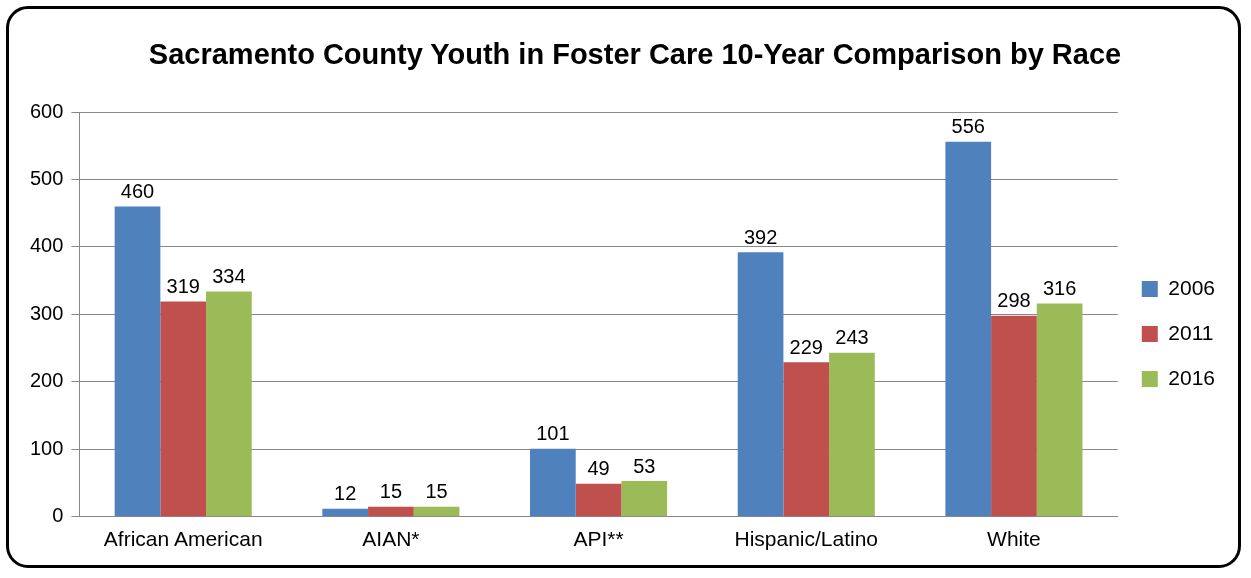 The image size is (1251, 578). Describe the element at coordinates (1059, 288) in the screenshot. I see `data-label: 316` at that location.